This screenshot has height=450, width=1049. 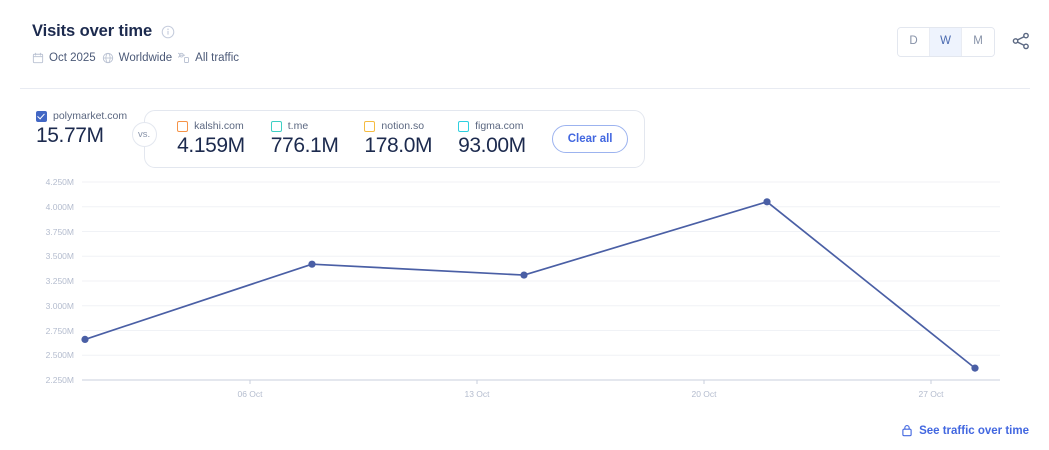 I want to click on legend-label-tme: t.me, so click(x=298, y=126).